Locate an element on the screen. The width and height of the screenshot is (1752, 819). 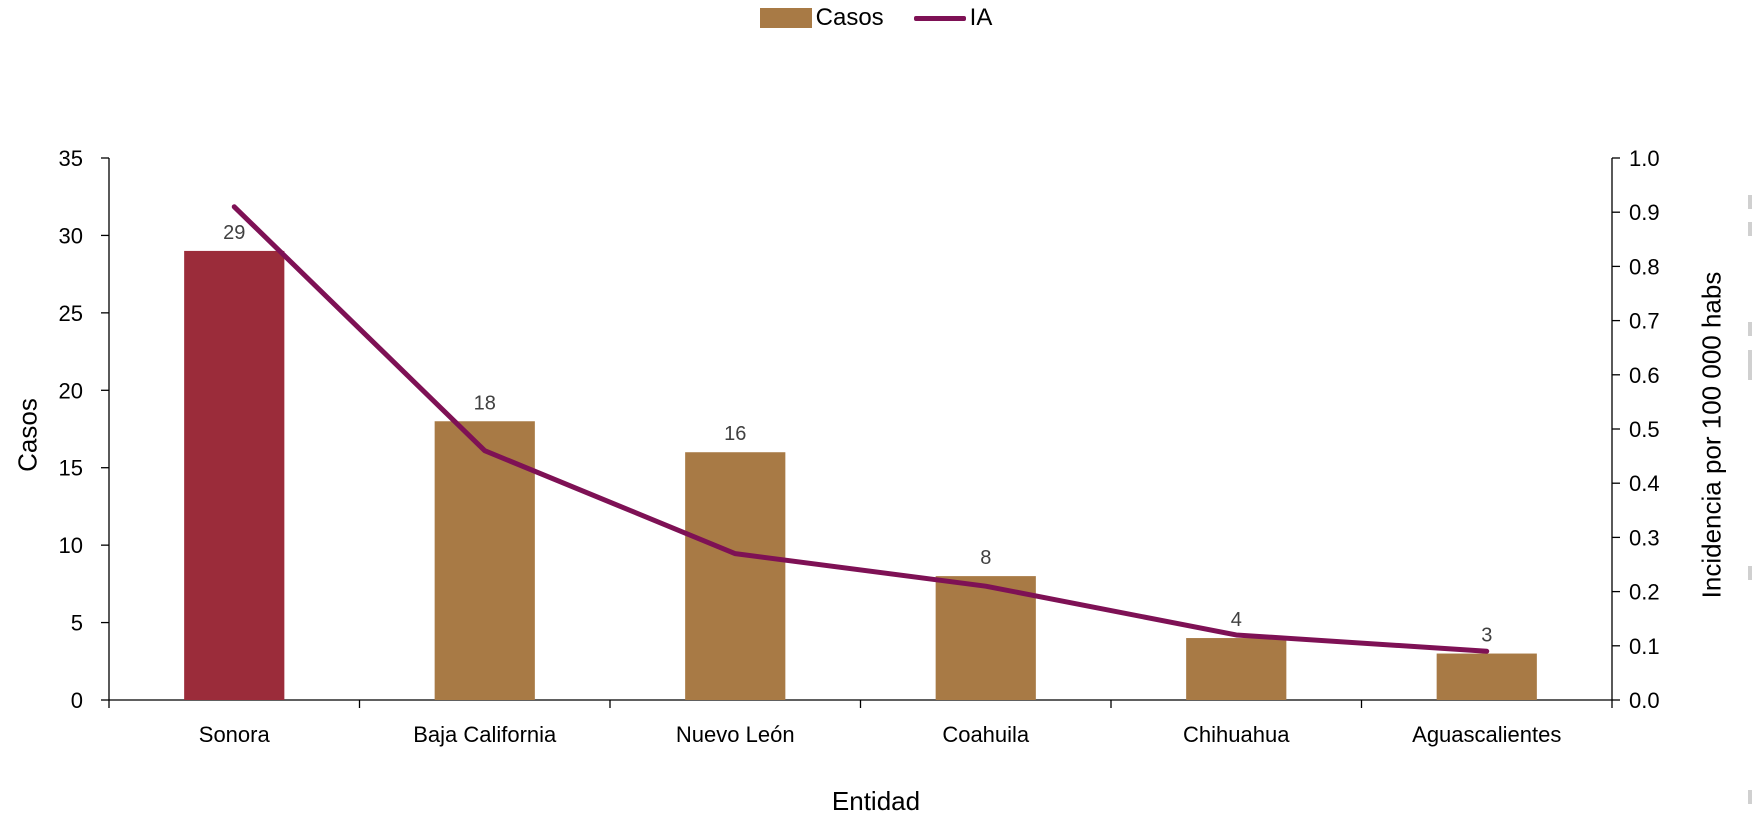
y2-tick-label: 0.1 is located at coordinates (1644, 646).